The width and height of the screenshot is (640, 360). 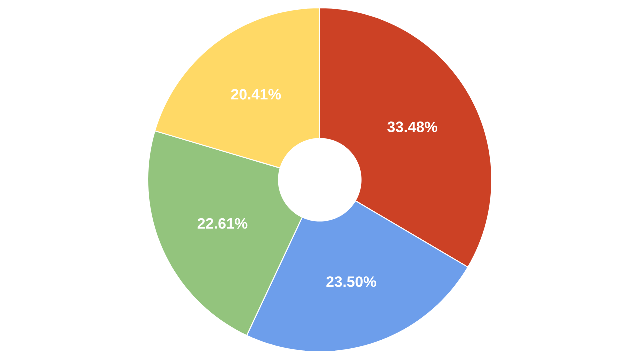 I want to click on data-label: 23.50%, so click(x=351, y=282).